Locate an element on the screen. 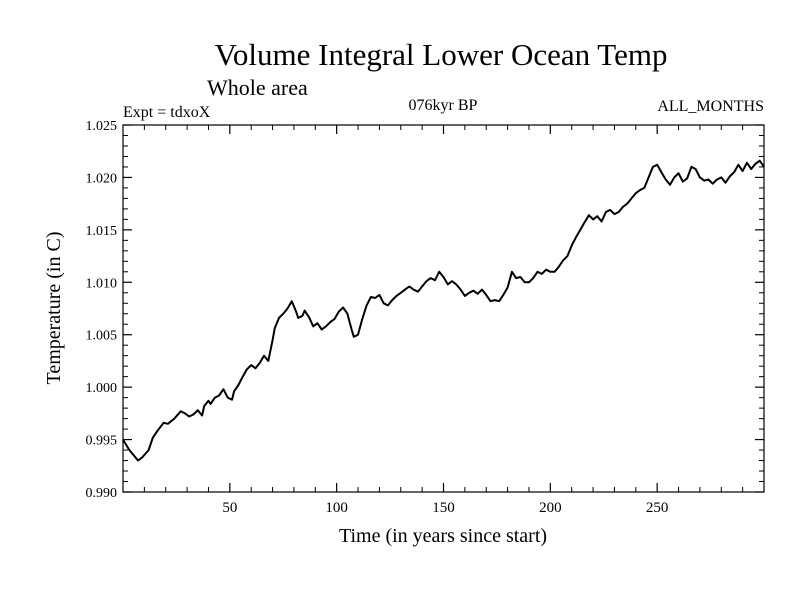  period-label: 076kyr BP is located at coordinates (443, 105).